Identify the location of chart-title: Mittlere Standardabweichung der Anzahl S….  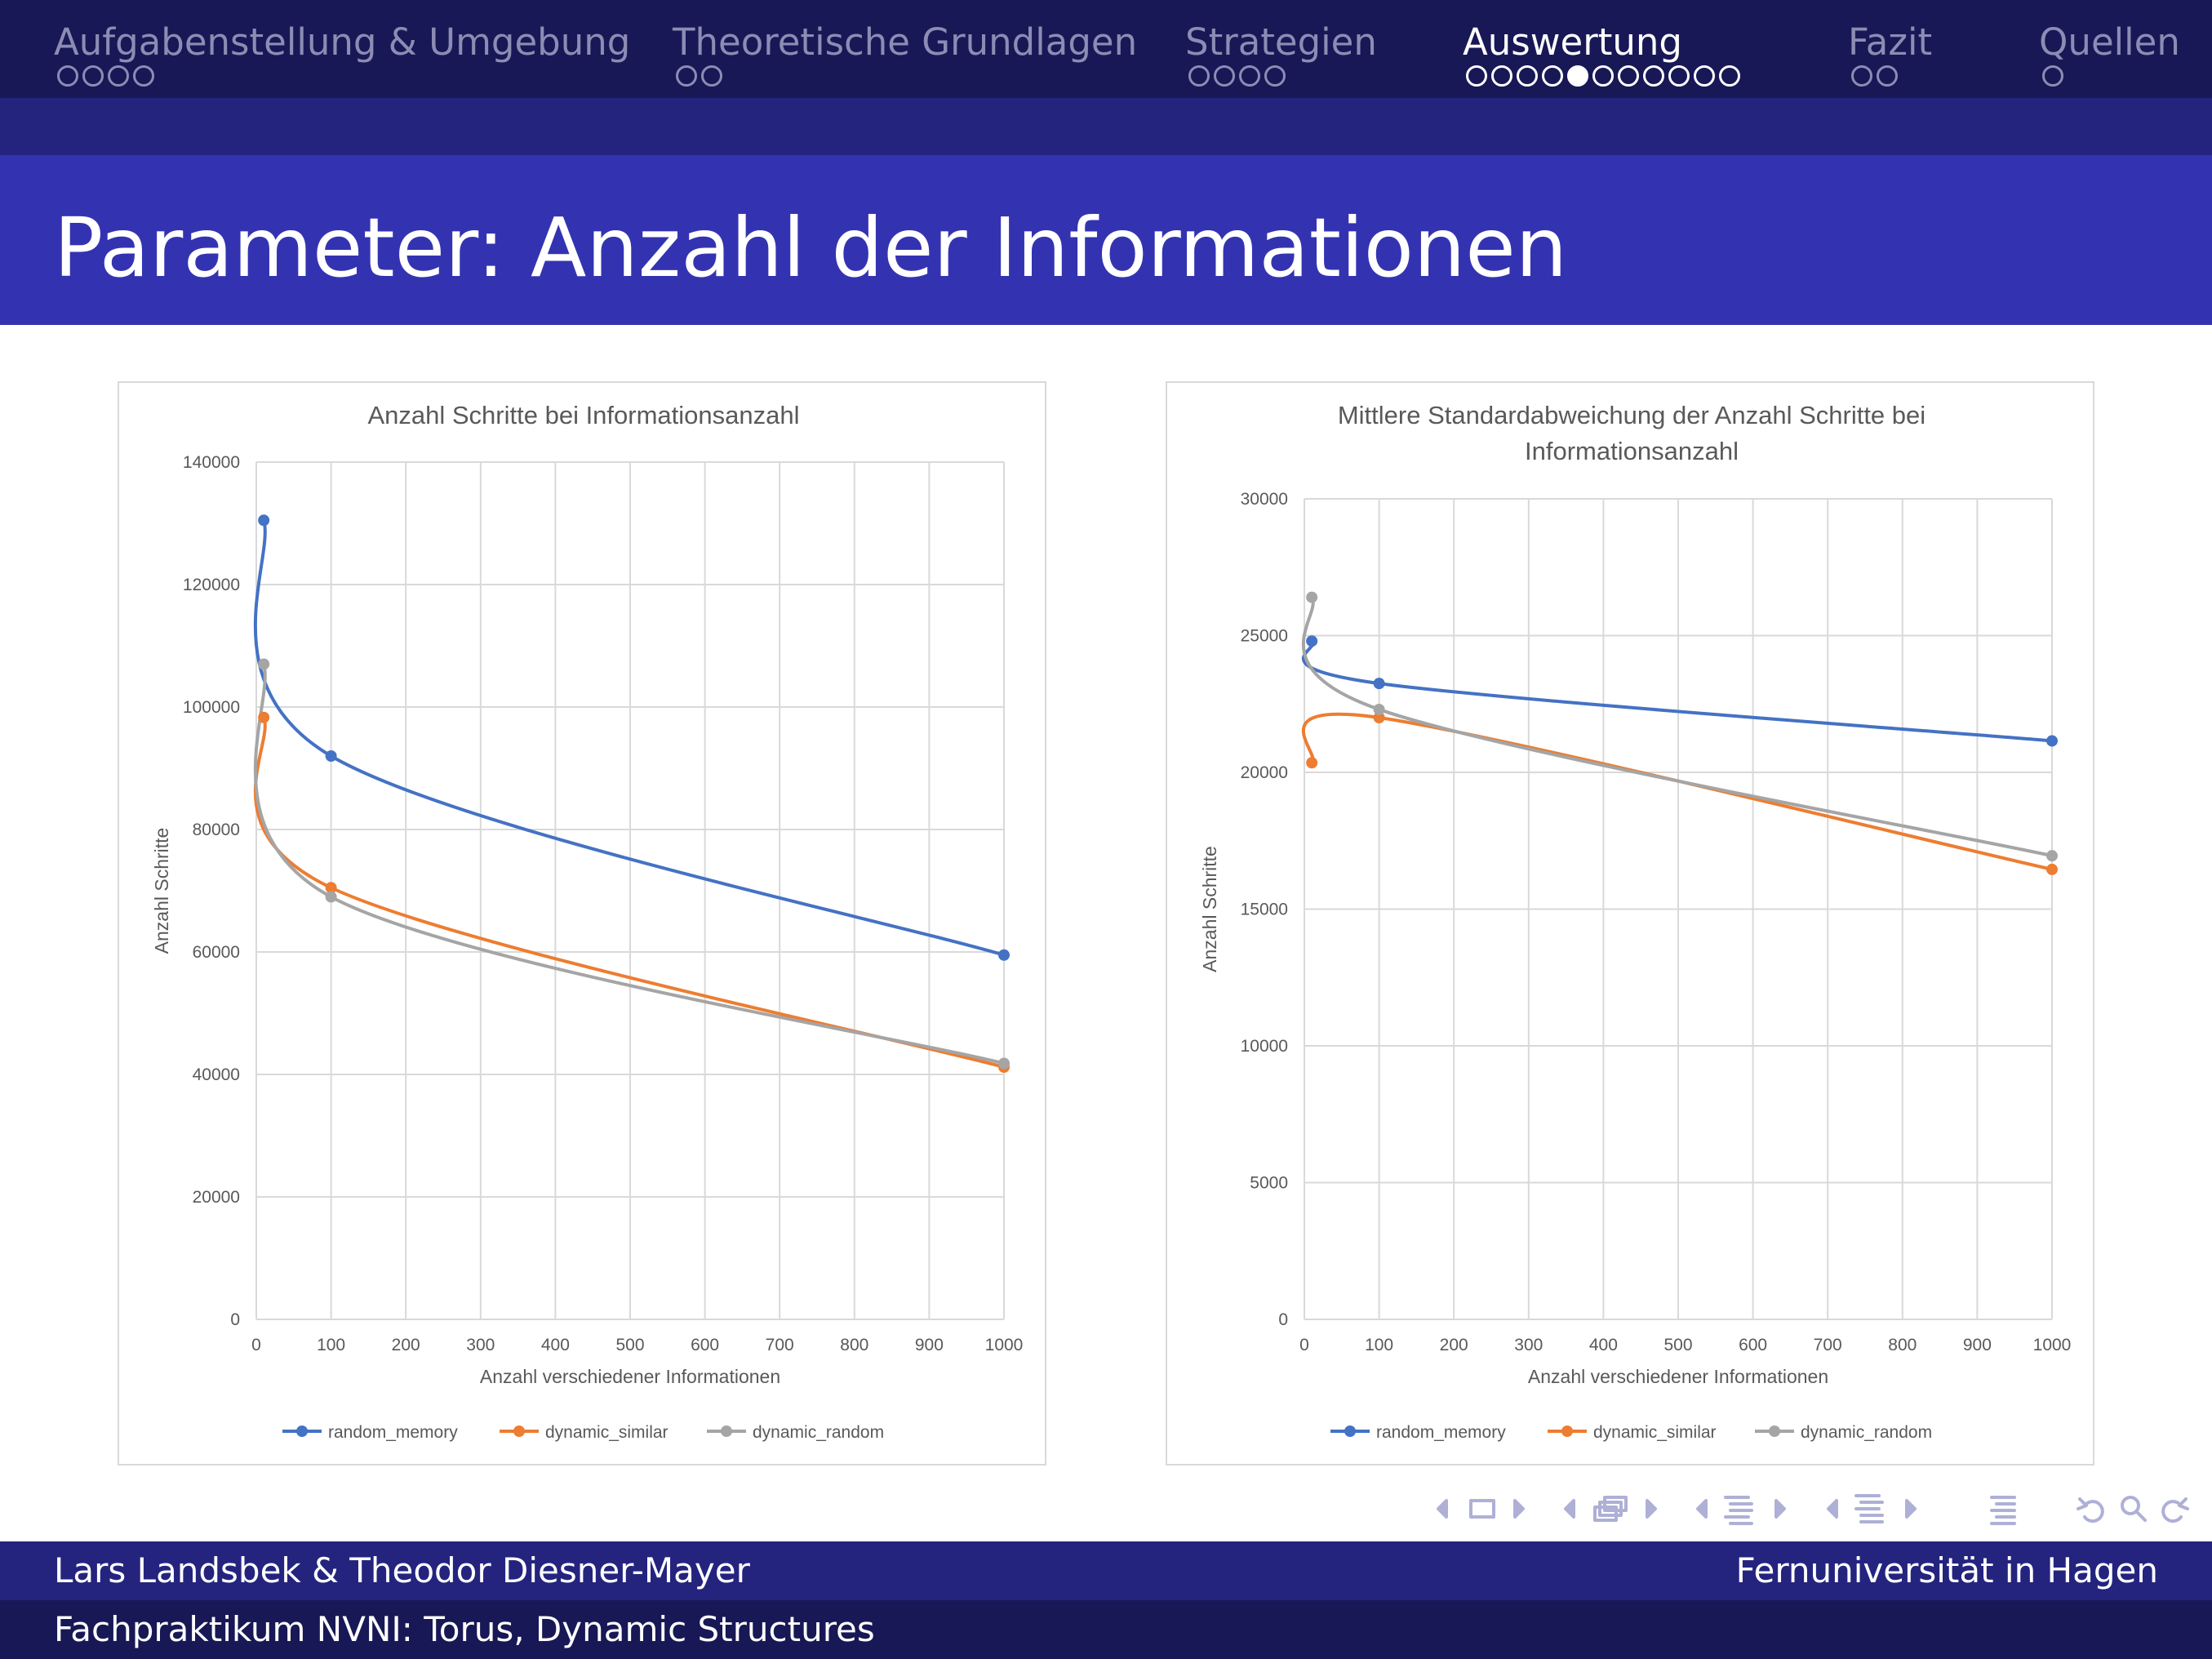
(1632, 415).